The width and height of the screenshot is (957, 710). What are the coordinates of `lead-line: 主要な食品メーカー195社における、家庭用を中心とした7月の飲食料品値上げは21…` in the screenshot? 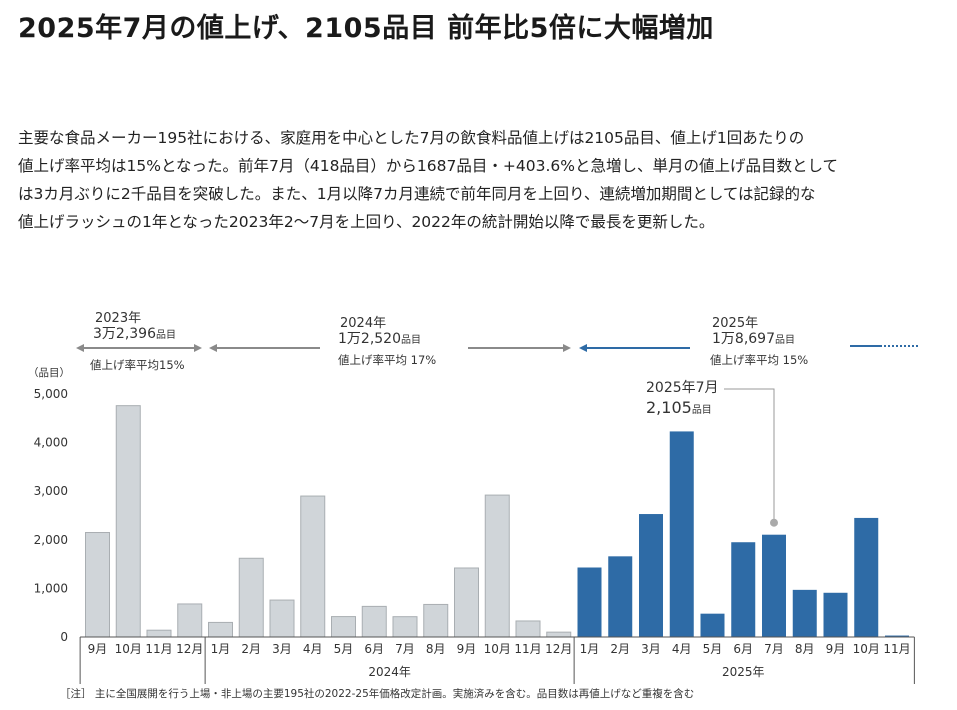 It's located at (411, 138).